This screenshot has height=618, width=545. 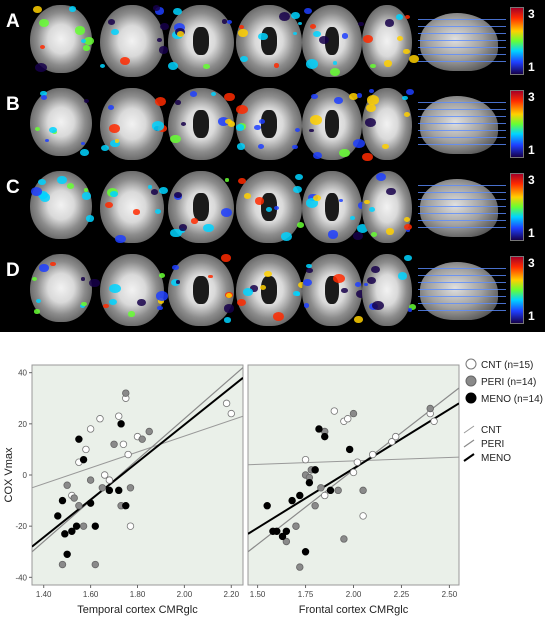 I want to click on legend-marker-peri, so click(x=471, y=381).